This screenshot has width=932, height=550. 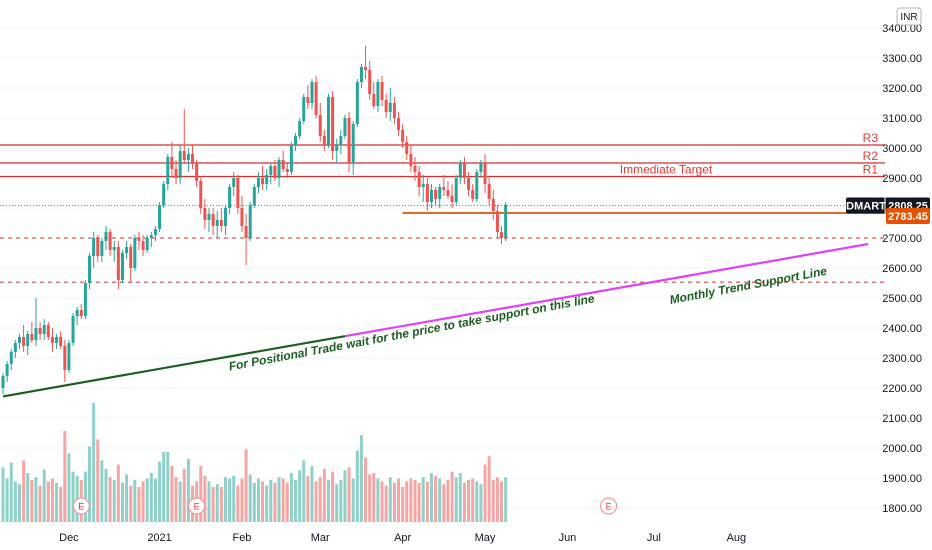 I want to click on time-axis: Dec 2021 Feb Mar Apr May Jun Jul Aug E E E, so click(x=402, y=520).